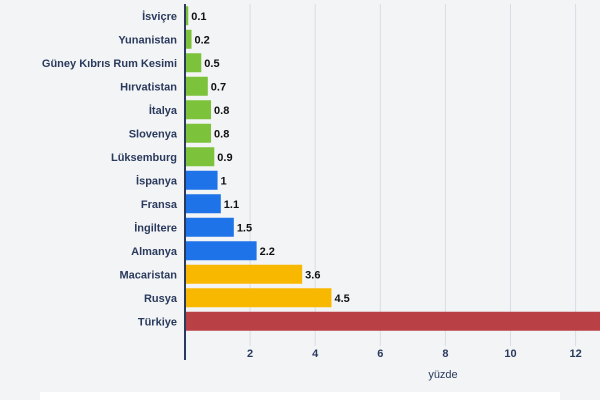 This screenshot has height=400, width=600. Describe the element at coordinates (231, 205) in the screenshot. I see `data-label: 1.1` at that location.